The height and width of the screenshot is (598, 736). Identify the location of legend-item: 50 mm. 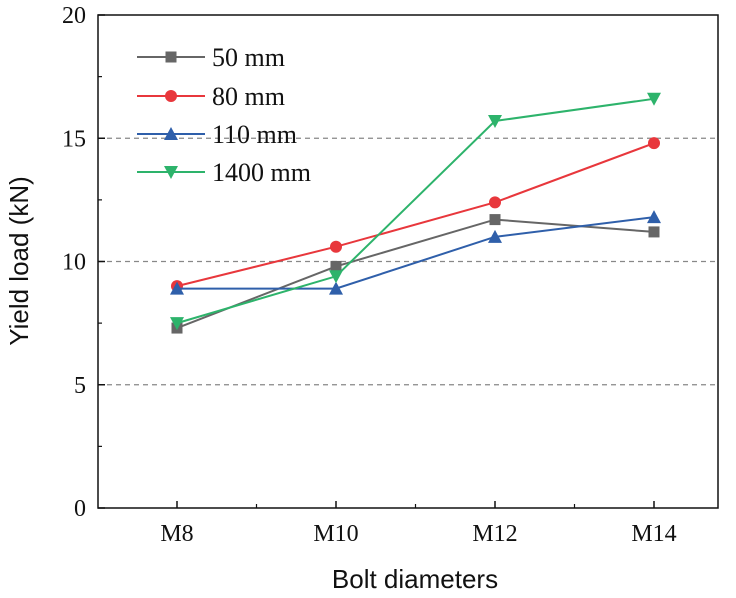
(211, 57).